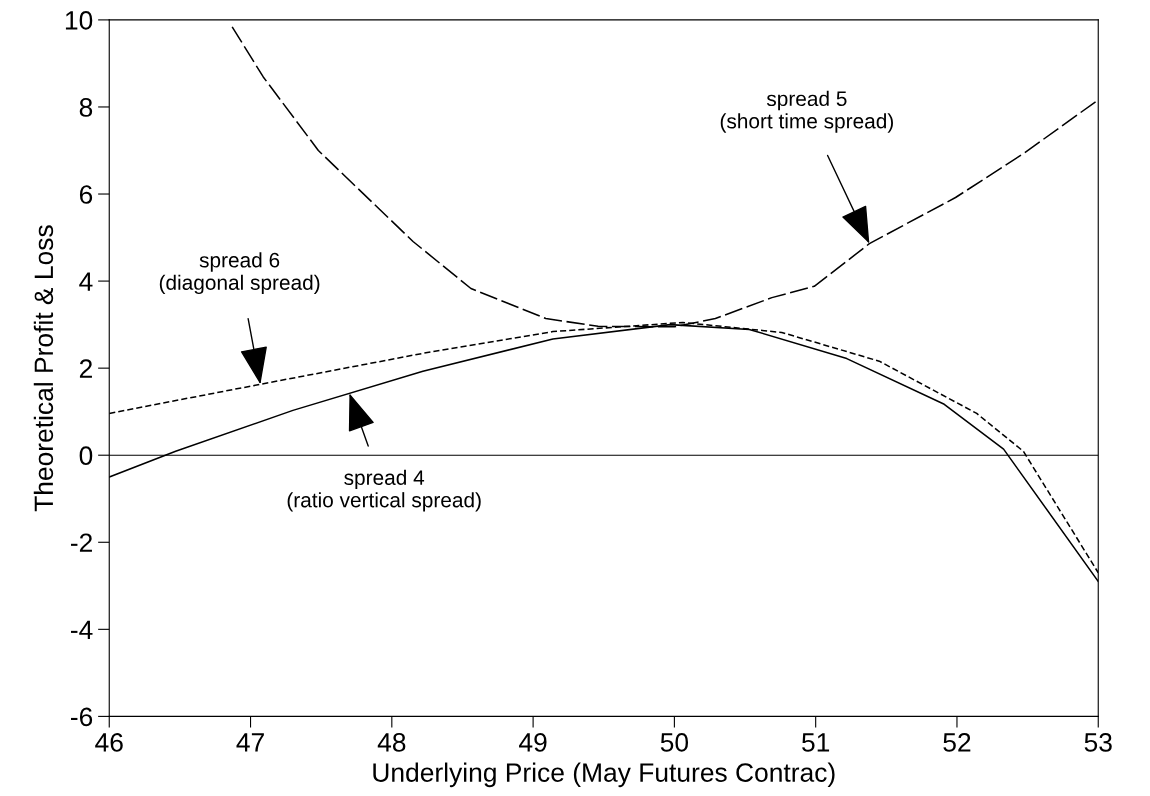 The image size is (1150, 796). What do you see at coordinates (816, 742) in the screenshot?
I see `x-tick-label: 51` at bounding box center [816, 742].